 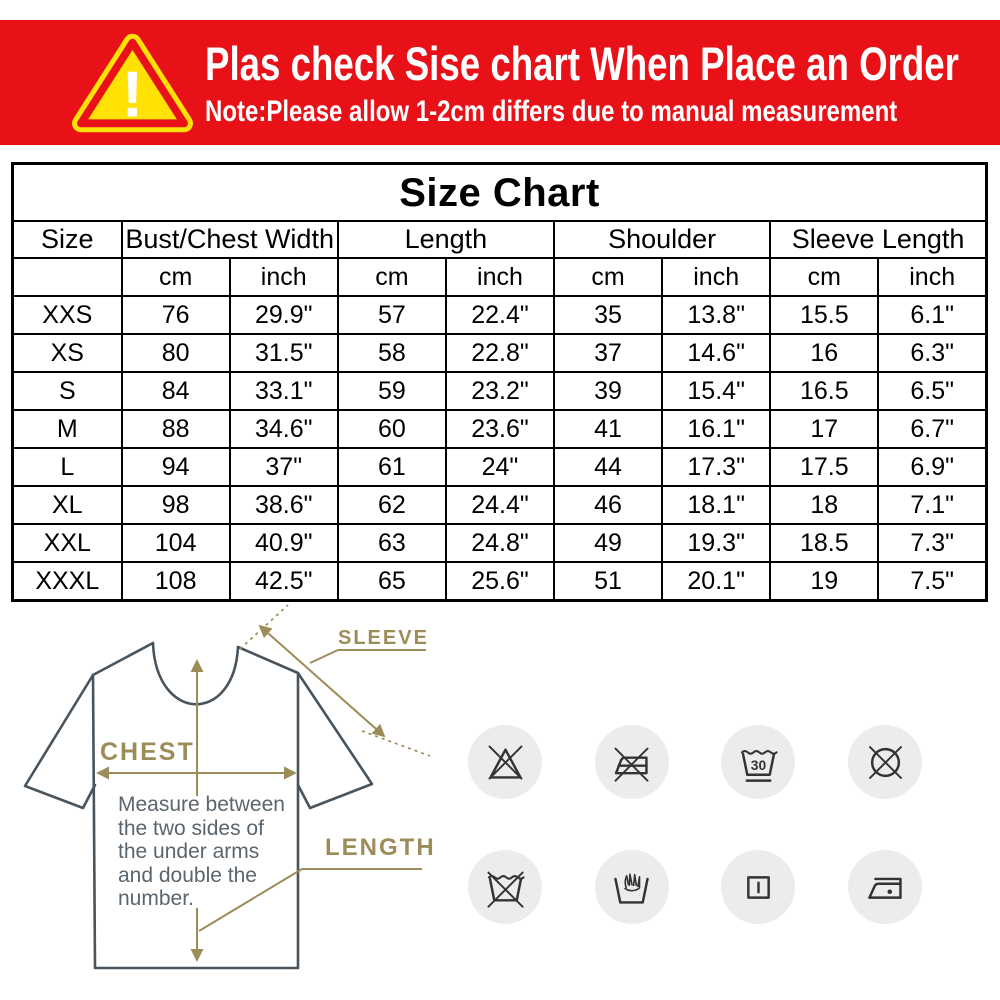 I want to click on measurement-cell: 22.8", so click(x=500, y=353).